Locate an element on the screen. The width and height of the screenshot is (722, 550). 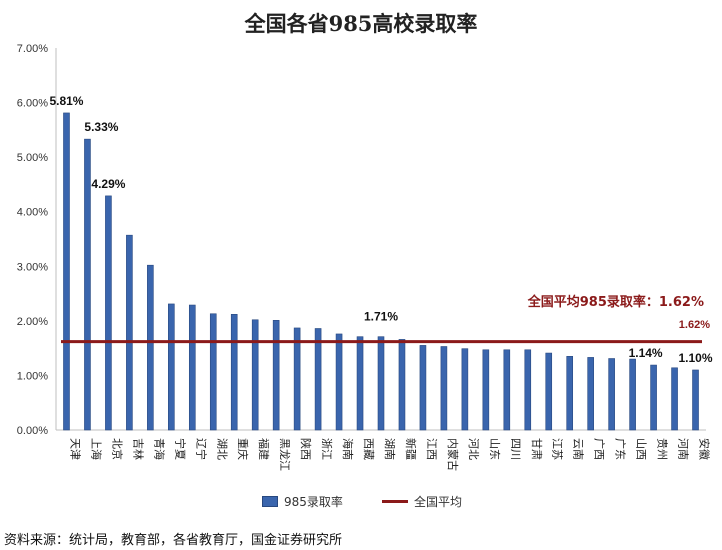
data-label: 4.29% is located at coordinates (108, 184).